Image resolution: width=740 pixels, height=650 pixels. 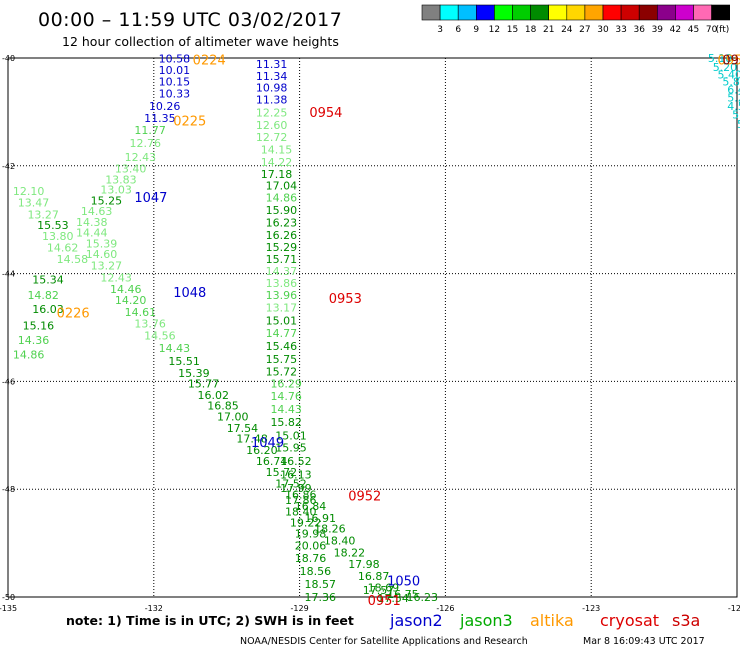 I want to click on data-label: 12.76, so click(x=146, y=143).